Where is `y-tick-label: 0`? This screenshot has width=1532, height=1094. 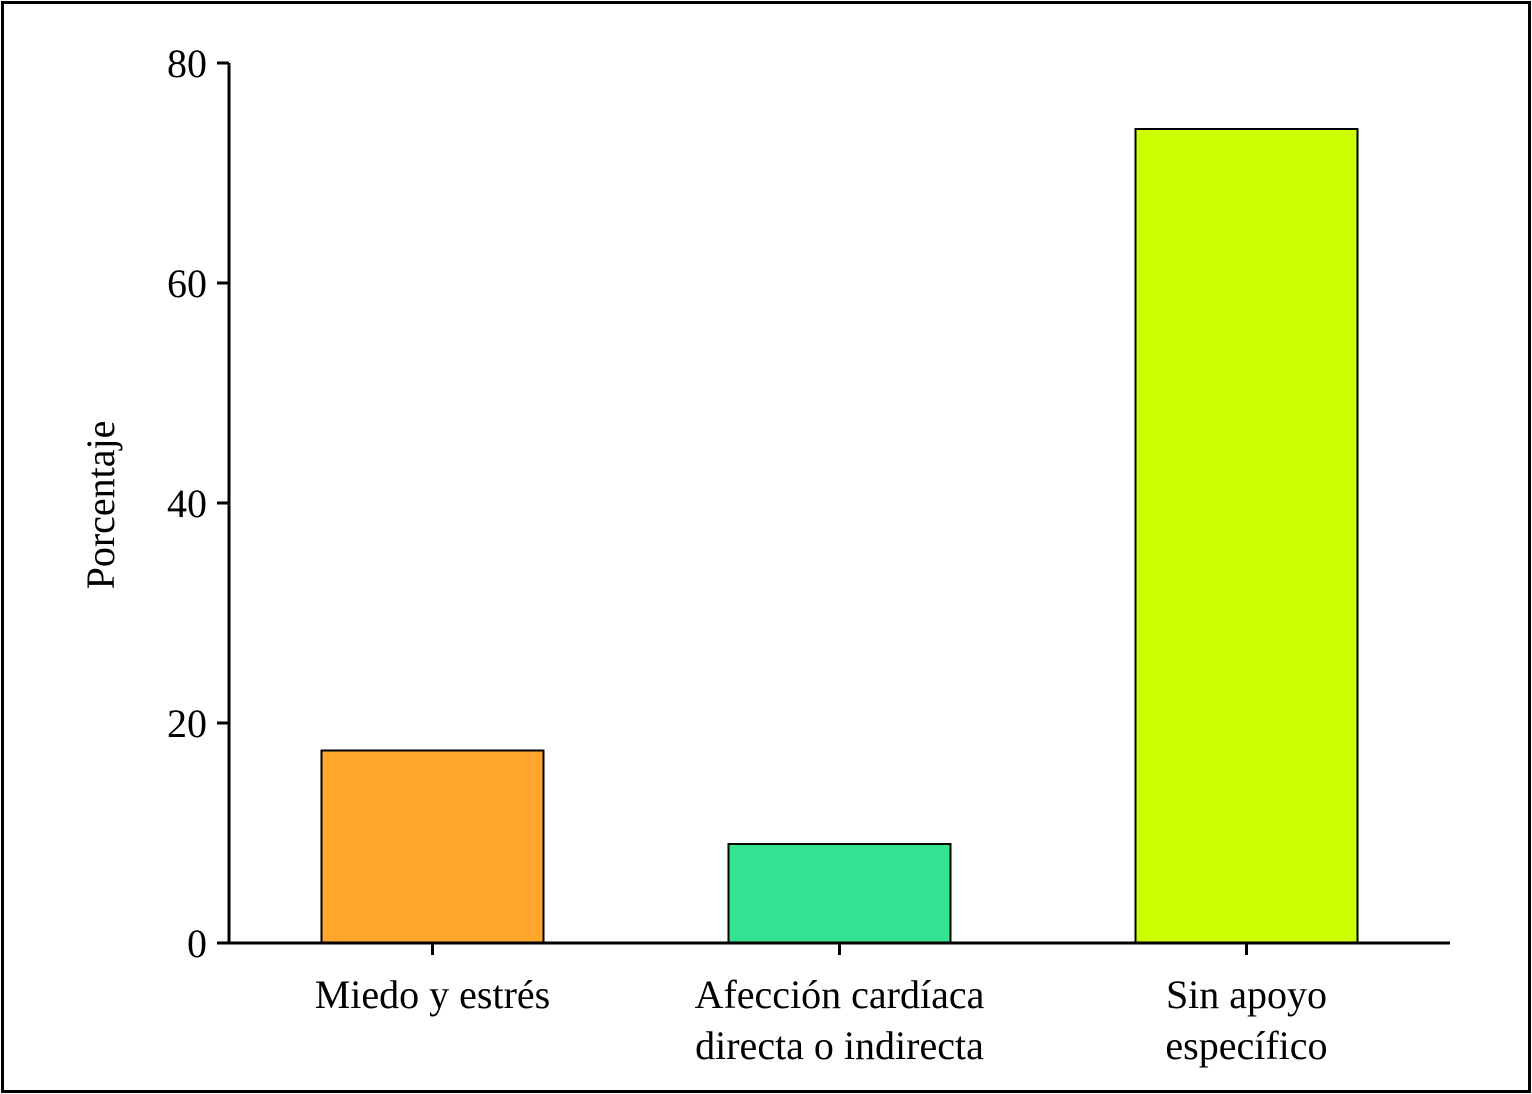
y-tick-label: 0 is located at coordinates (197, 943).